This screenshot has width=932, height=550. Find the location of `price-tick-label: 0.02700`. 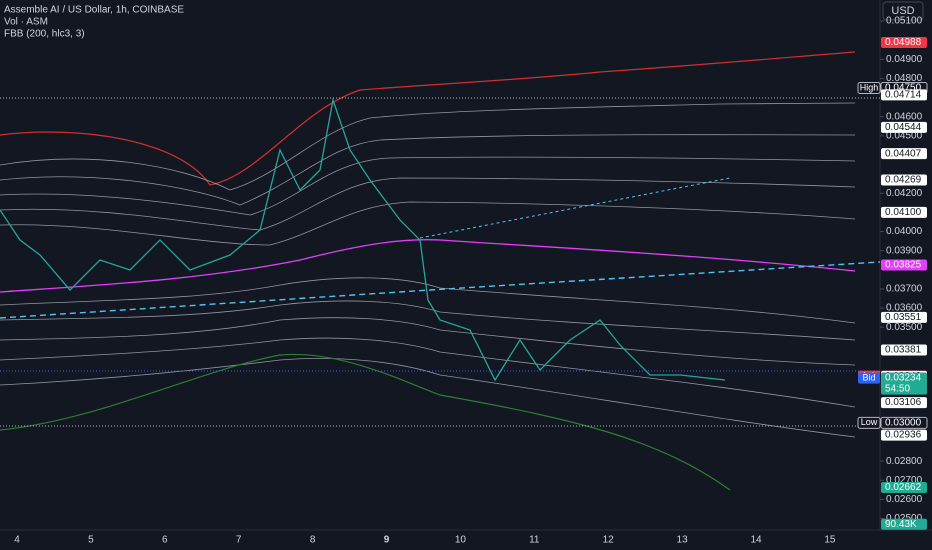

price-tick-label: 0.02700 is located at coordinates (904, 480).